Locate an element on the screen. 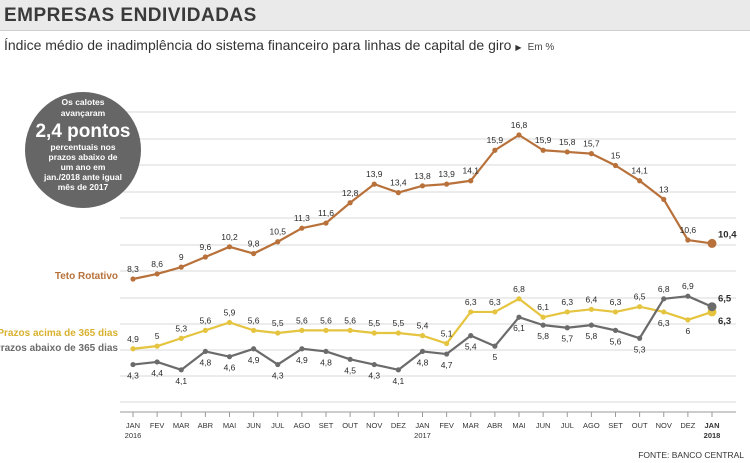  abaixo-data-label: 5 is located at coordinates (495, 357).